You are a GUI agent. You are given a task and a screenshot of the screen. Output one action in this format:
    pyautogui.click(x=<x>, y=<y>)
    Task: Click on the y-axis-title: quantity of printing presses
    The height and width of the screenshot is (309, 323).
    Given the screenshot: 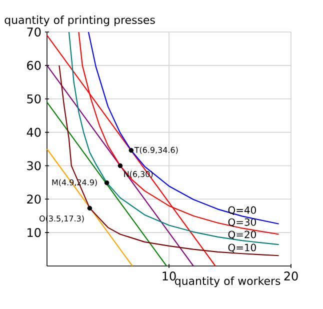 What is the action you would take?
    pyautogui.click(x=79, y=21)
    